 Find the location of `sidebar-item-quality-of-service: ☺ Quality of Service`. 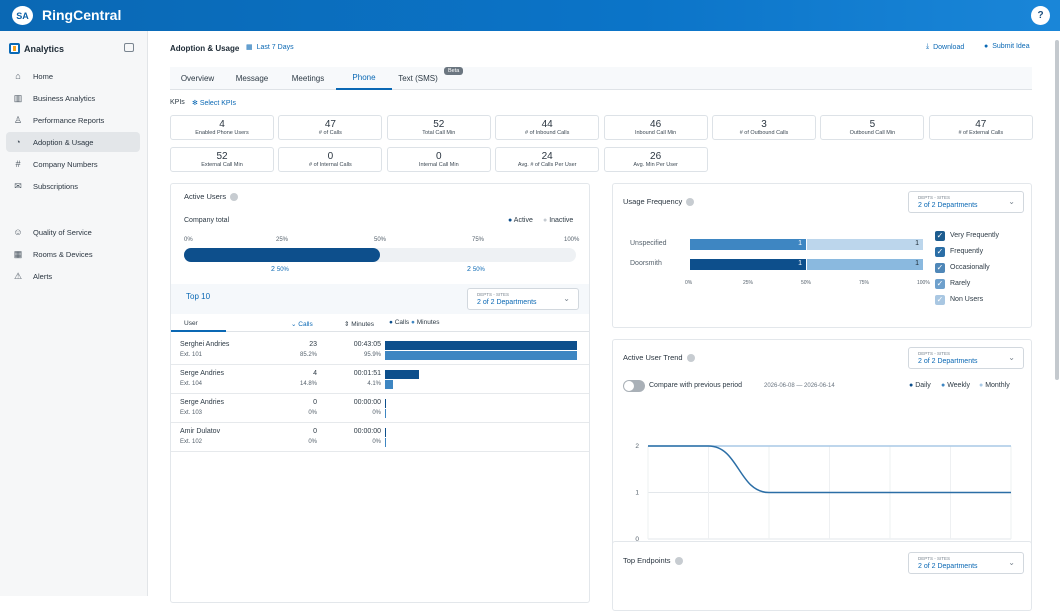

sidebar-item-quality-of-service: ☺ Quality of Service is located at coordinates (73, 232).